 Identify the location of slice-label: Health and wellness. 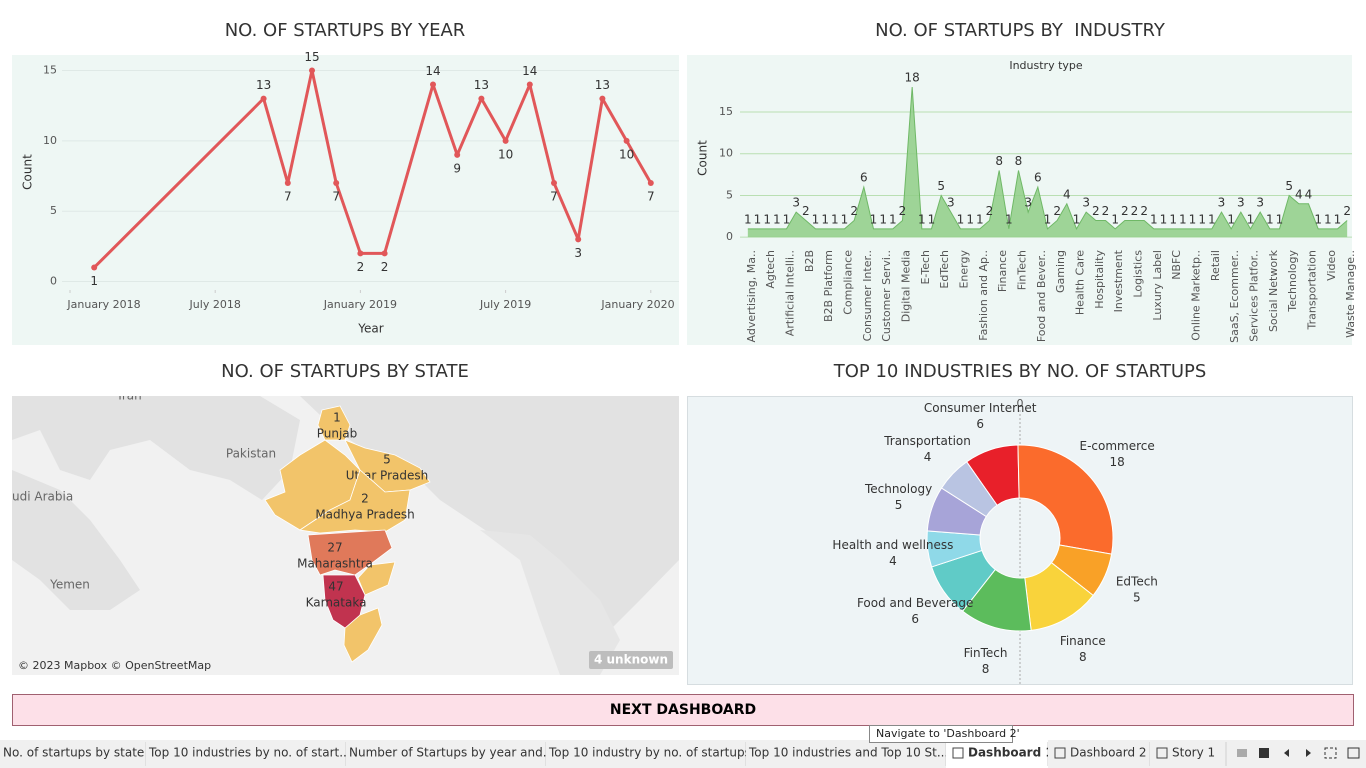
(892, 545).